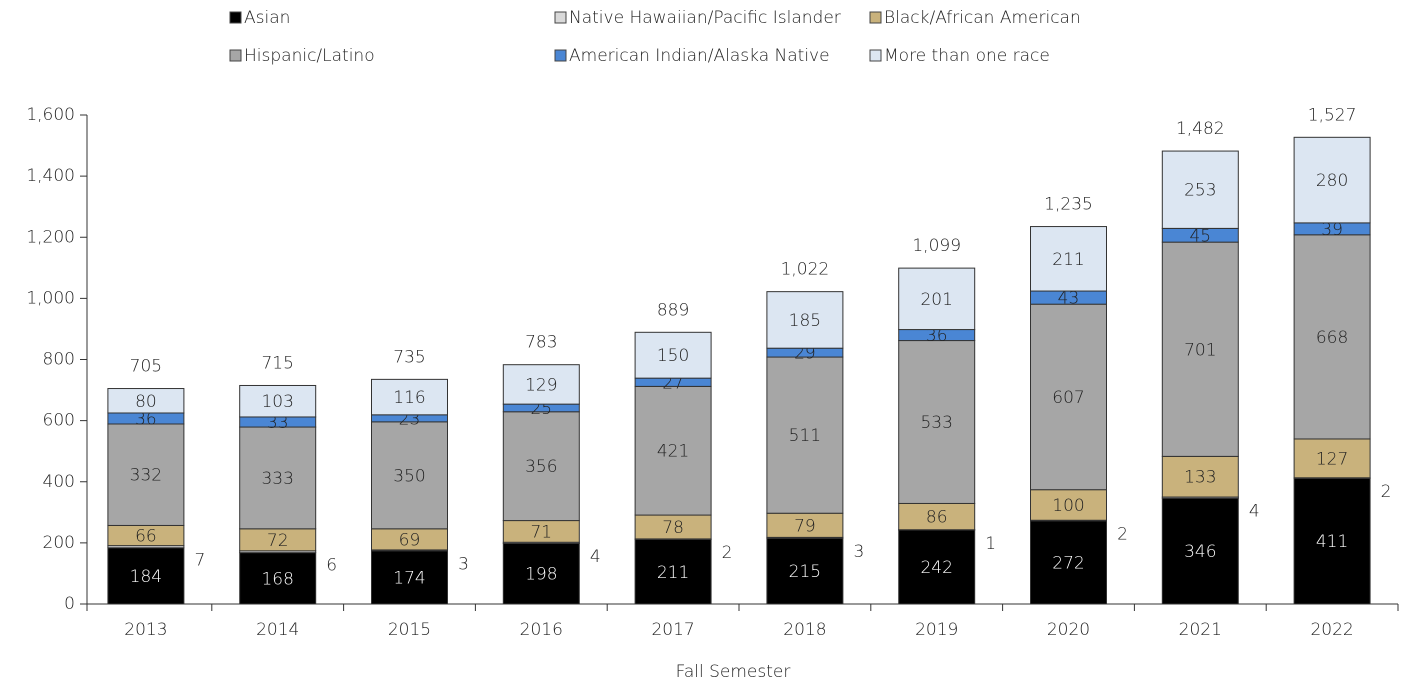 The height and width of the screenshot is (684, 1409). What do you see at coordinates (673, 528) in the screenshot?
I see `data-label: 78` at bounding box center [673, 528].